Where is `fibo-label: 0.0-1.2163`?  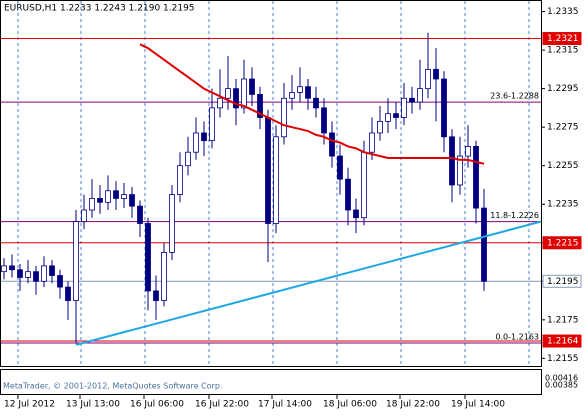 fibo-label: 0.0-1.2163 is located at coordinates (517, 336).